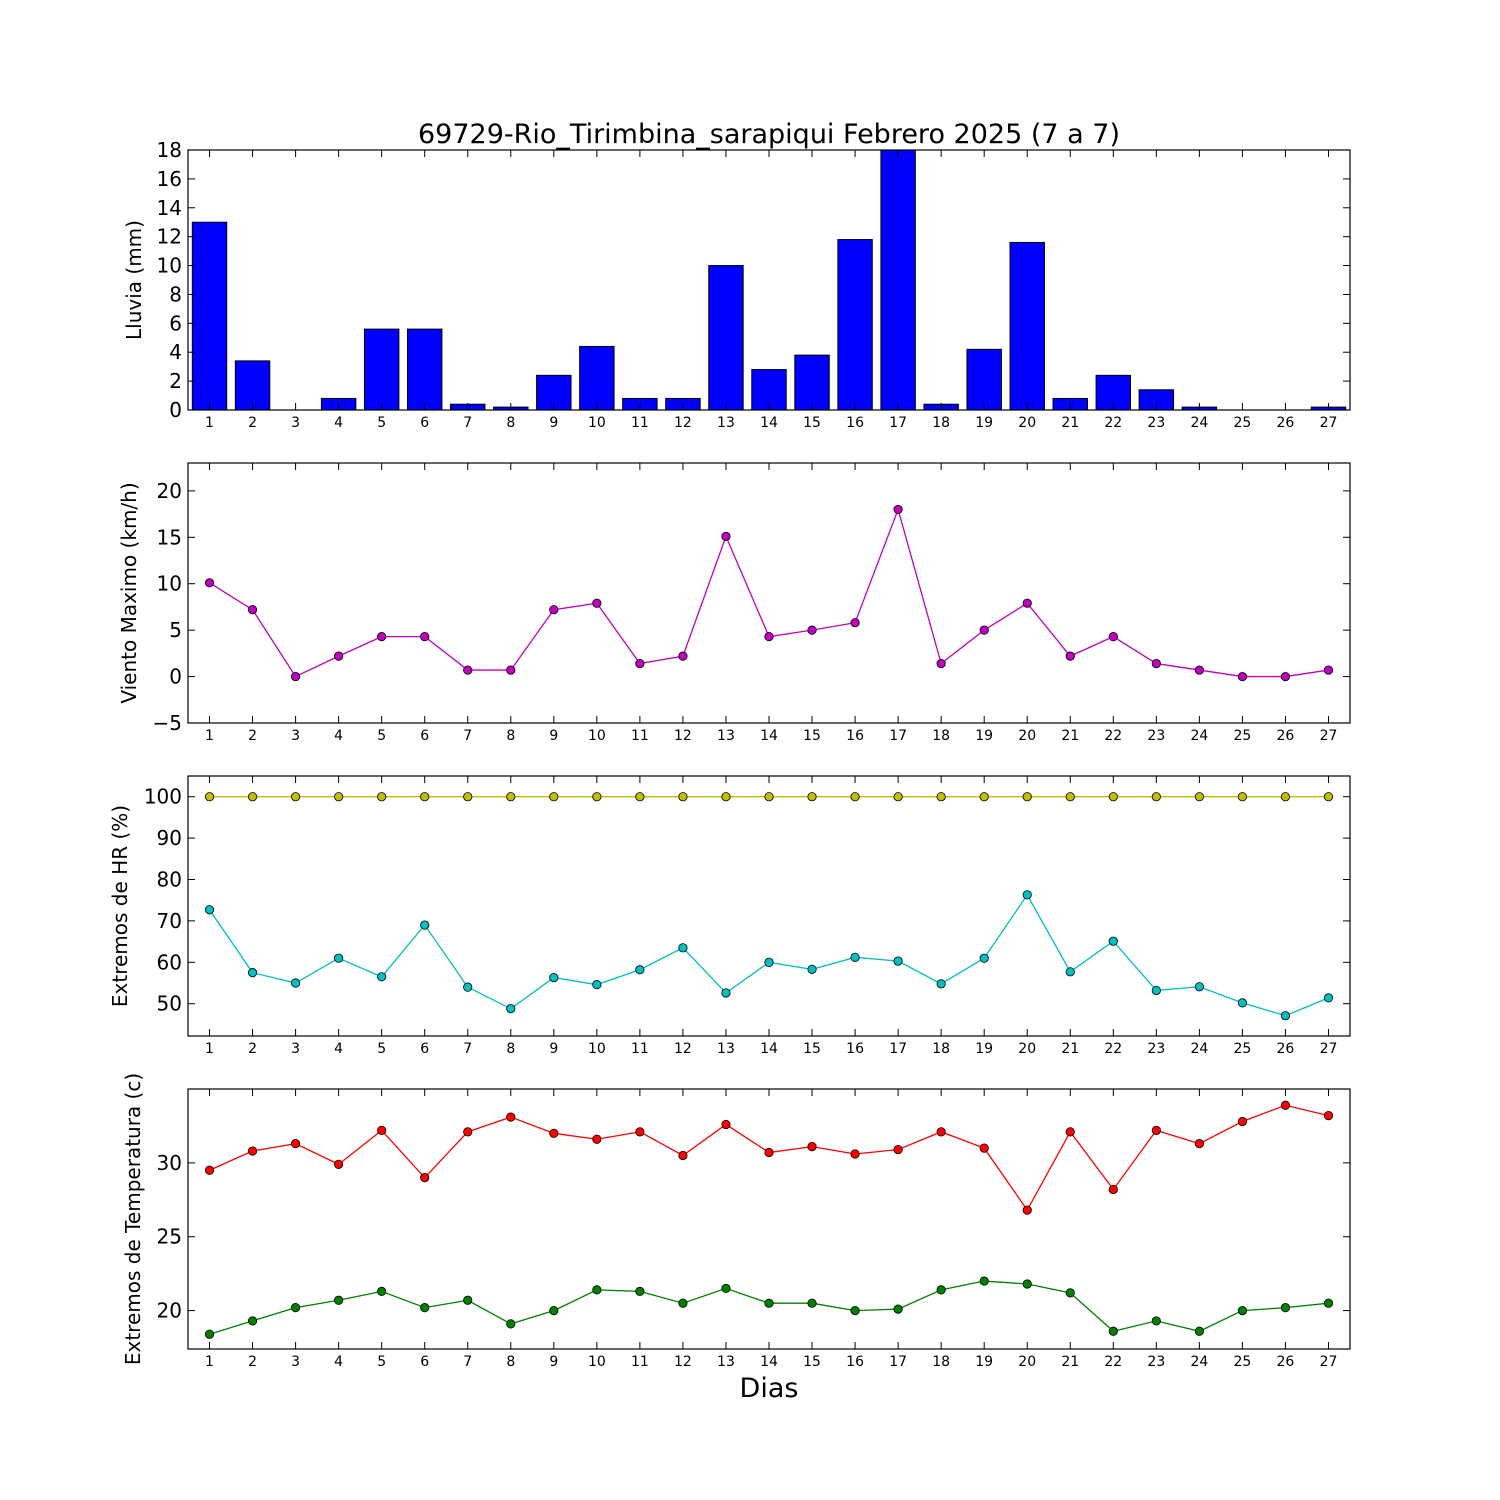 The image size is (1500, 1500). What do you see at coordinates (898, 1049) in the screenshot?
I see `hr-xtick-label: 17` at bounding box center [898, 1049].